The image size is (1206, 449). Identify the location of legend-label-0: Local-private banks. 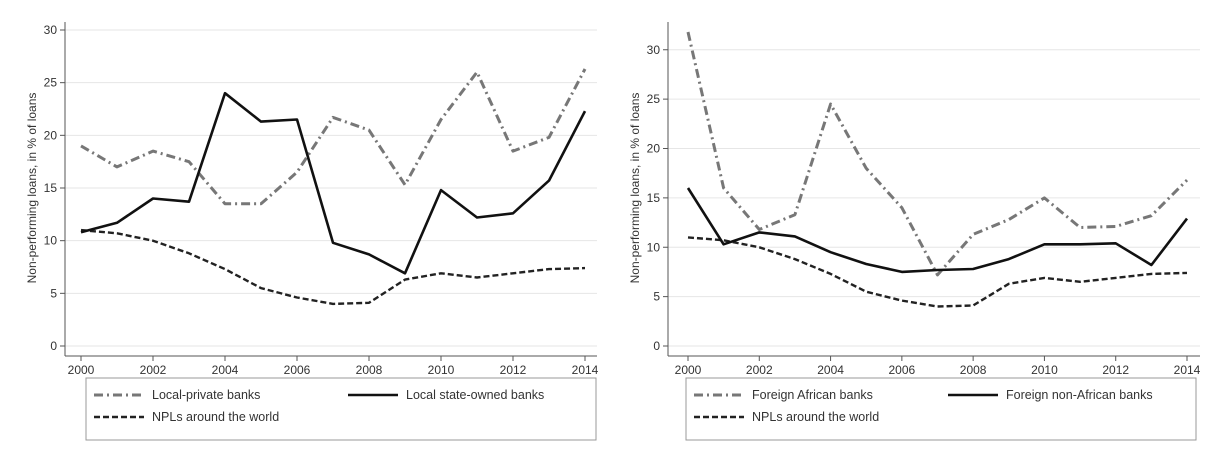
(206, 395).